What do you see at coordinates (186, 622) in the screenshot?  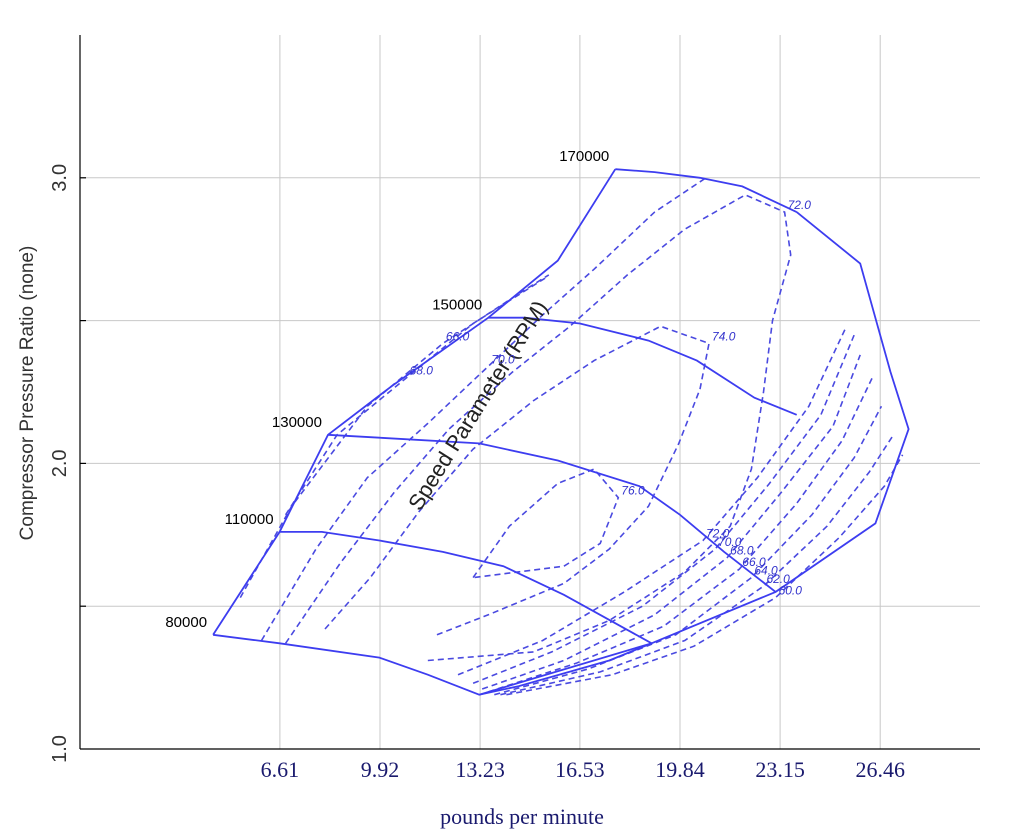 I see `speed-line-label: 80000` at bounding box center [186, 622].